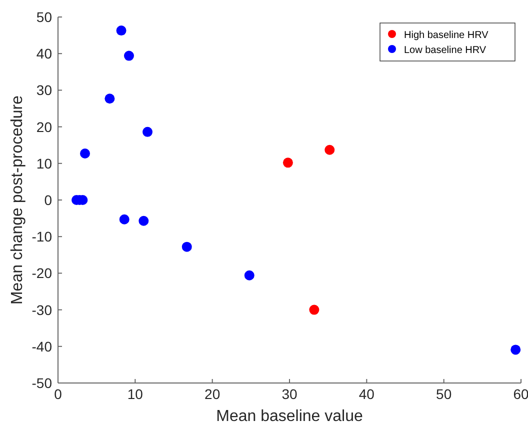 Image resolution: width=528 pixels, height=429 pixels. What do you see at coordinates (48, 200) in the screenshot?
I see `y-tick-label: 0` at bounding box center [48, 200].